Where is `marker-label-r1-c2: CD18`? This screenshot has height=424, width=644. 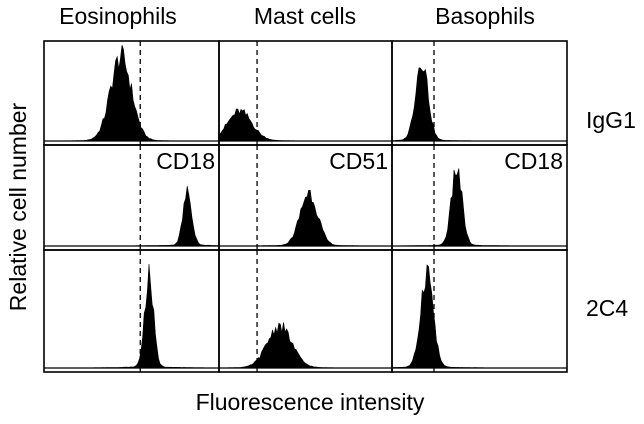
marker-label-r1-c2: CD18 is located at coordinates (533, 161).